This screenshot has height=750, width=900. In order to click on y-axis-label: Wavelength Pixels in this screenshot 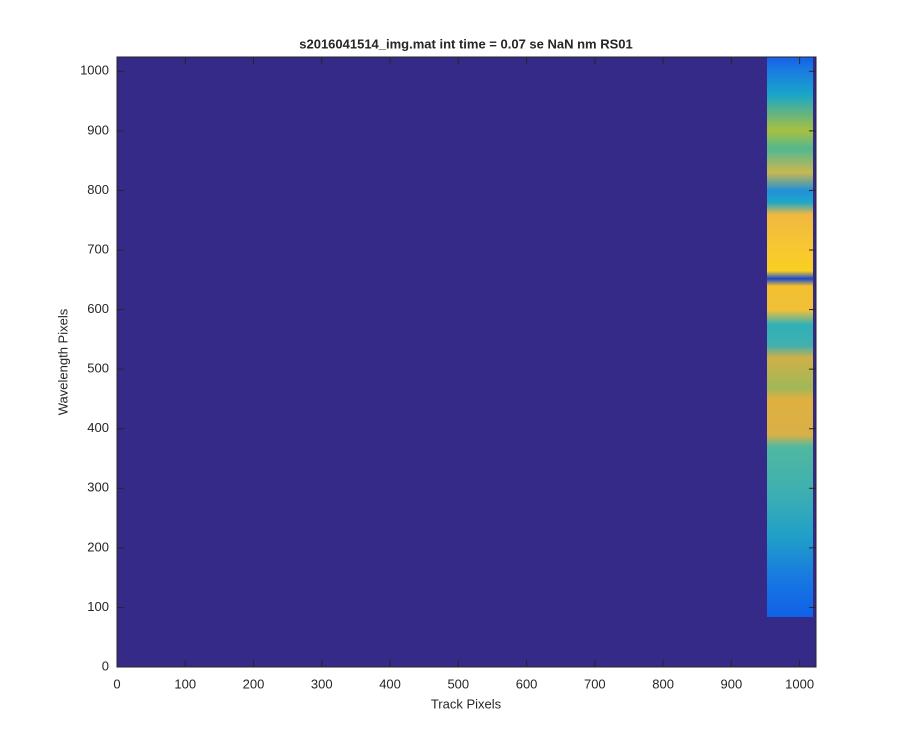, I will do `click(62, 361)`.